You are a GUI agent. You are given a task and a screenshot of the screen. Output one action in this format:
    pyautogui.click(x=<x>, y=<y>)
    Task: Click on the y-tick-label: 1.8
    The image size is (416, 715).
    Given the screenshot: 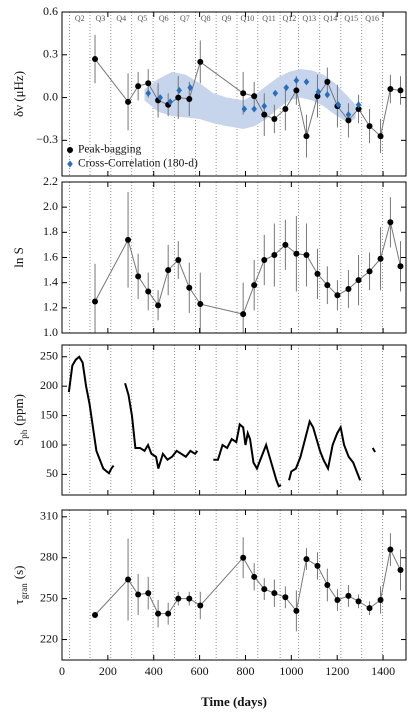 What is the action you would take?
    pyautogui.click(x=50, y=231)
    